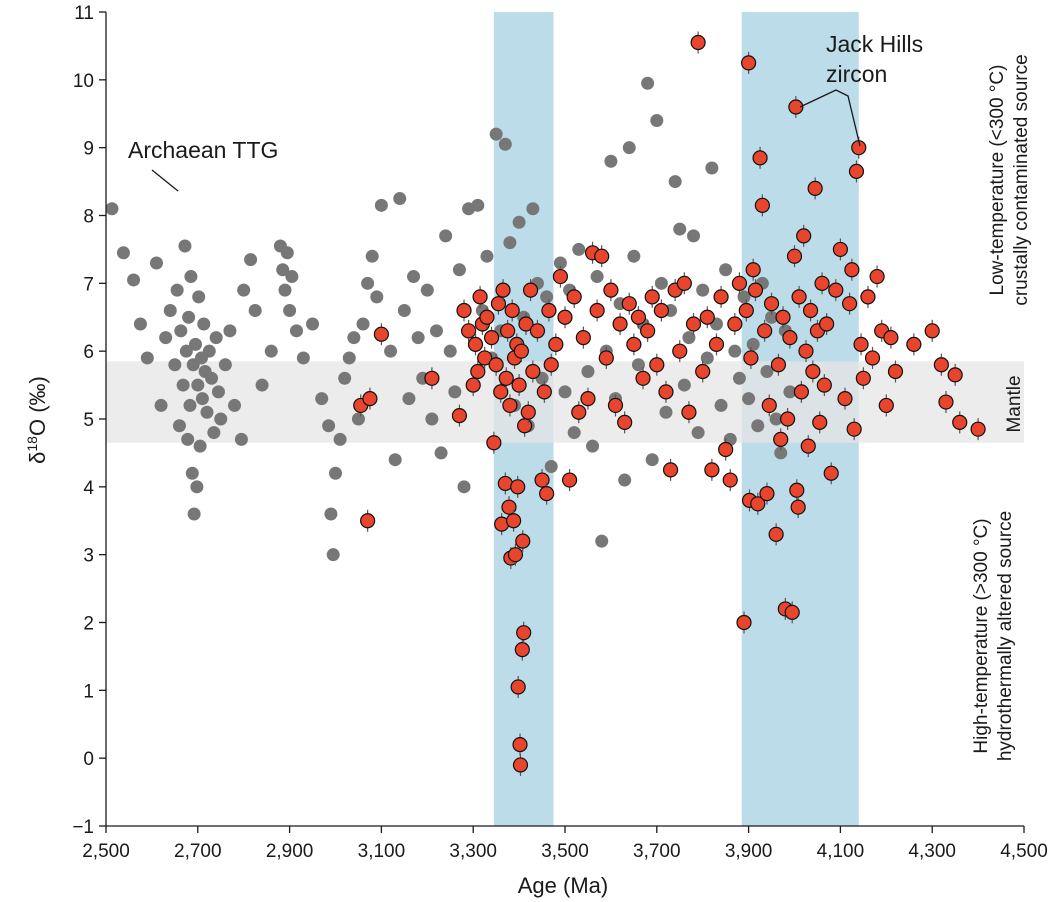 This screenshot has height=902, width=1058. Describe the element at coordinates (841, 851) in the screenshot. I see `x-tick-label: 4,100` at that location.